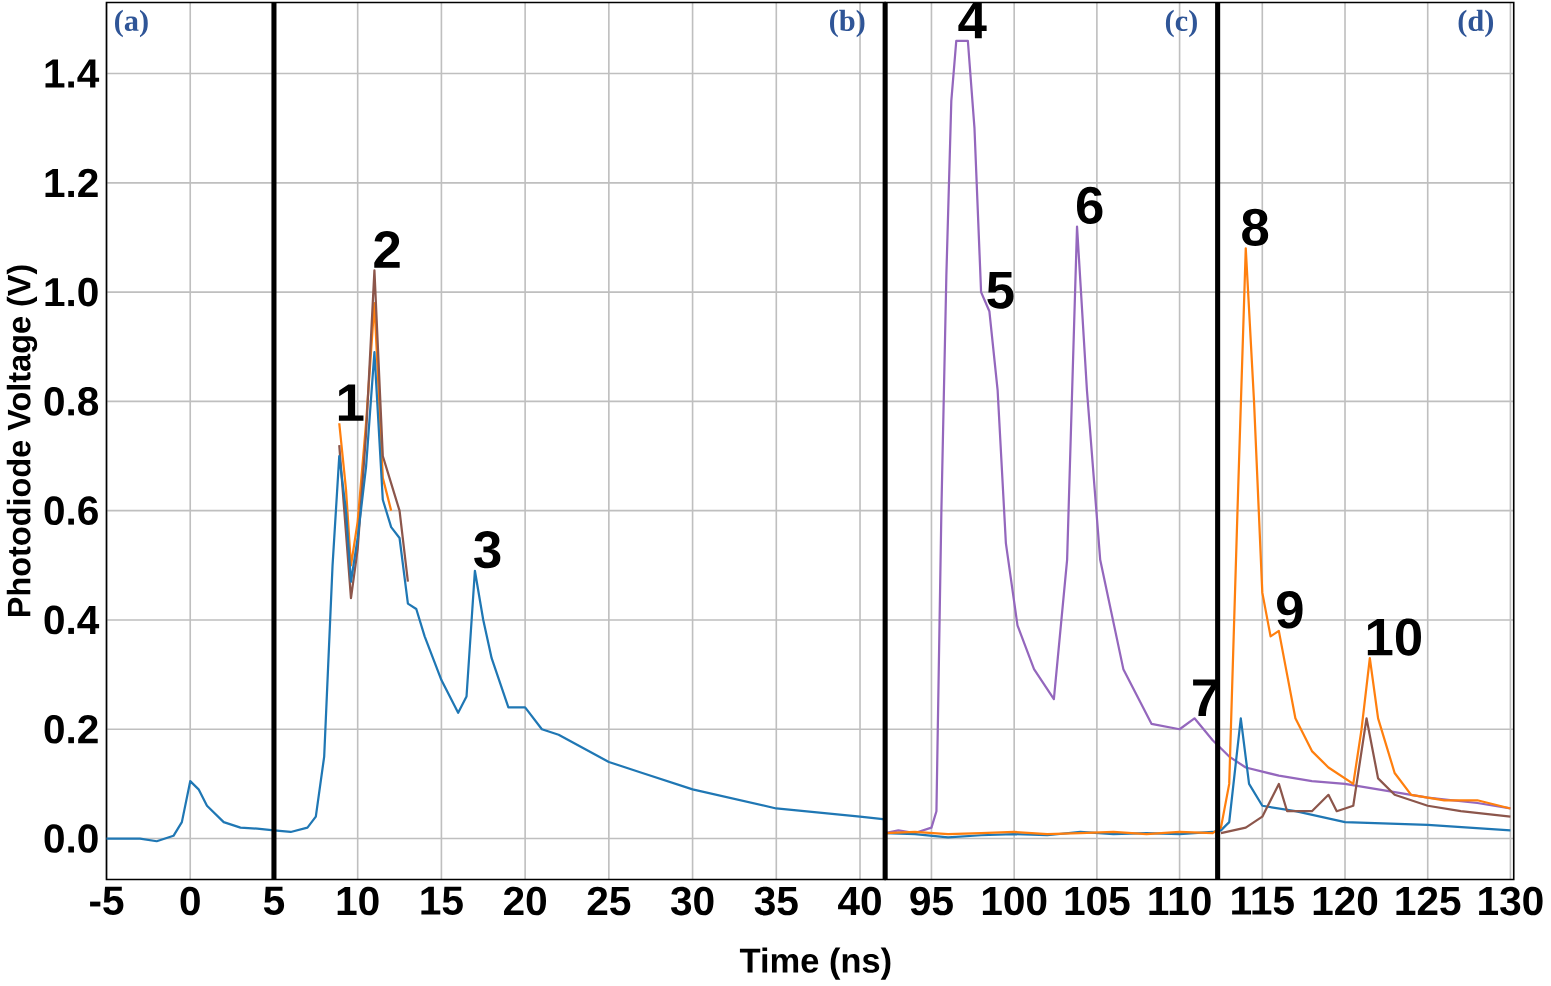 This screenshot has width=1551, height=986. Describe the element at coordinates (859, 901) in the screenshot. I see `x-tick-label: 40` at that location.